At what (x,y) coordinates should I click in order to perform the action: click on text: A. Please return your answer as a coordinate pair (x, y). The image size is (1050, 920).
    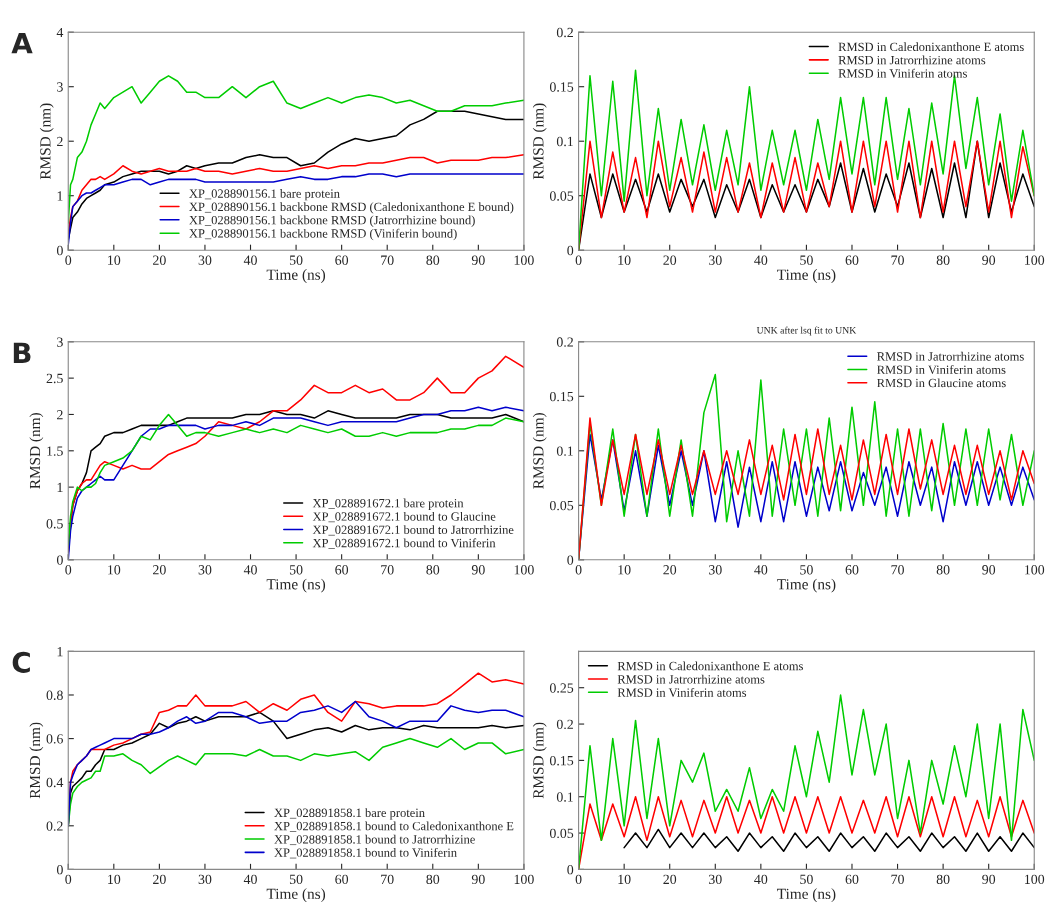
    Looking at the image, I should click on (22, 43).